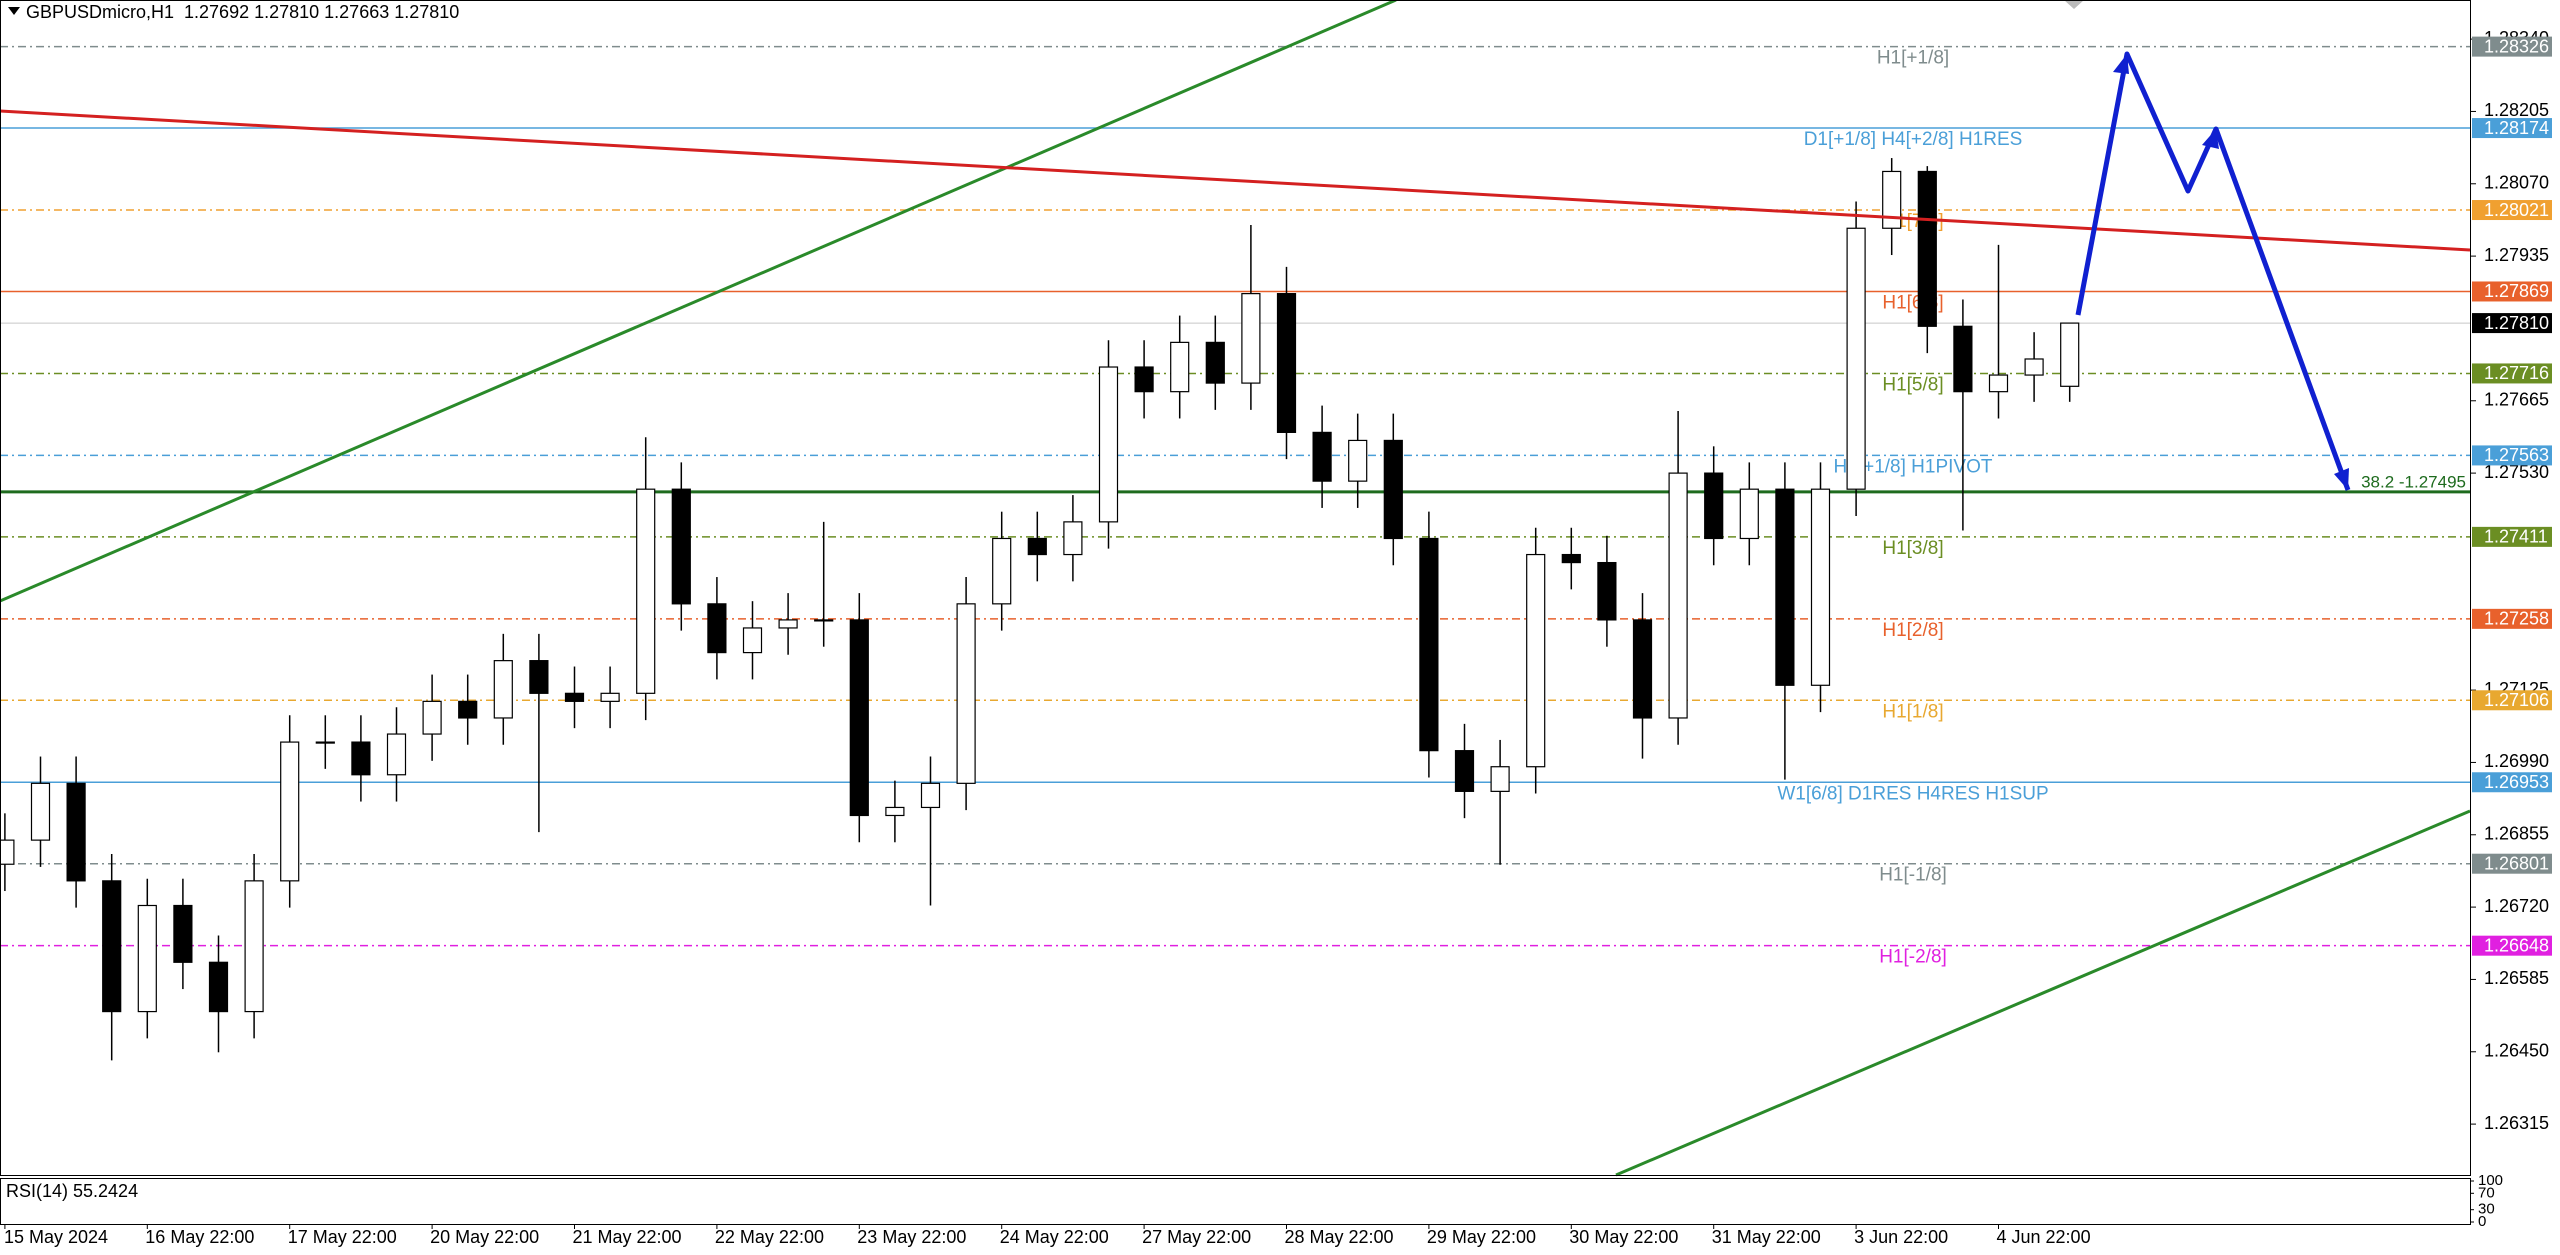 The width and height of the screenshot is (2560, 1255). I want to click on y-tick-label: 1.27665, so click(2516, 400).